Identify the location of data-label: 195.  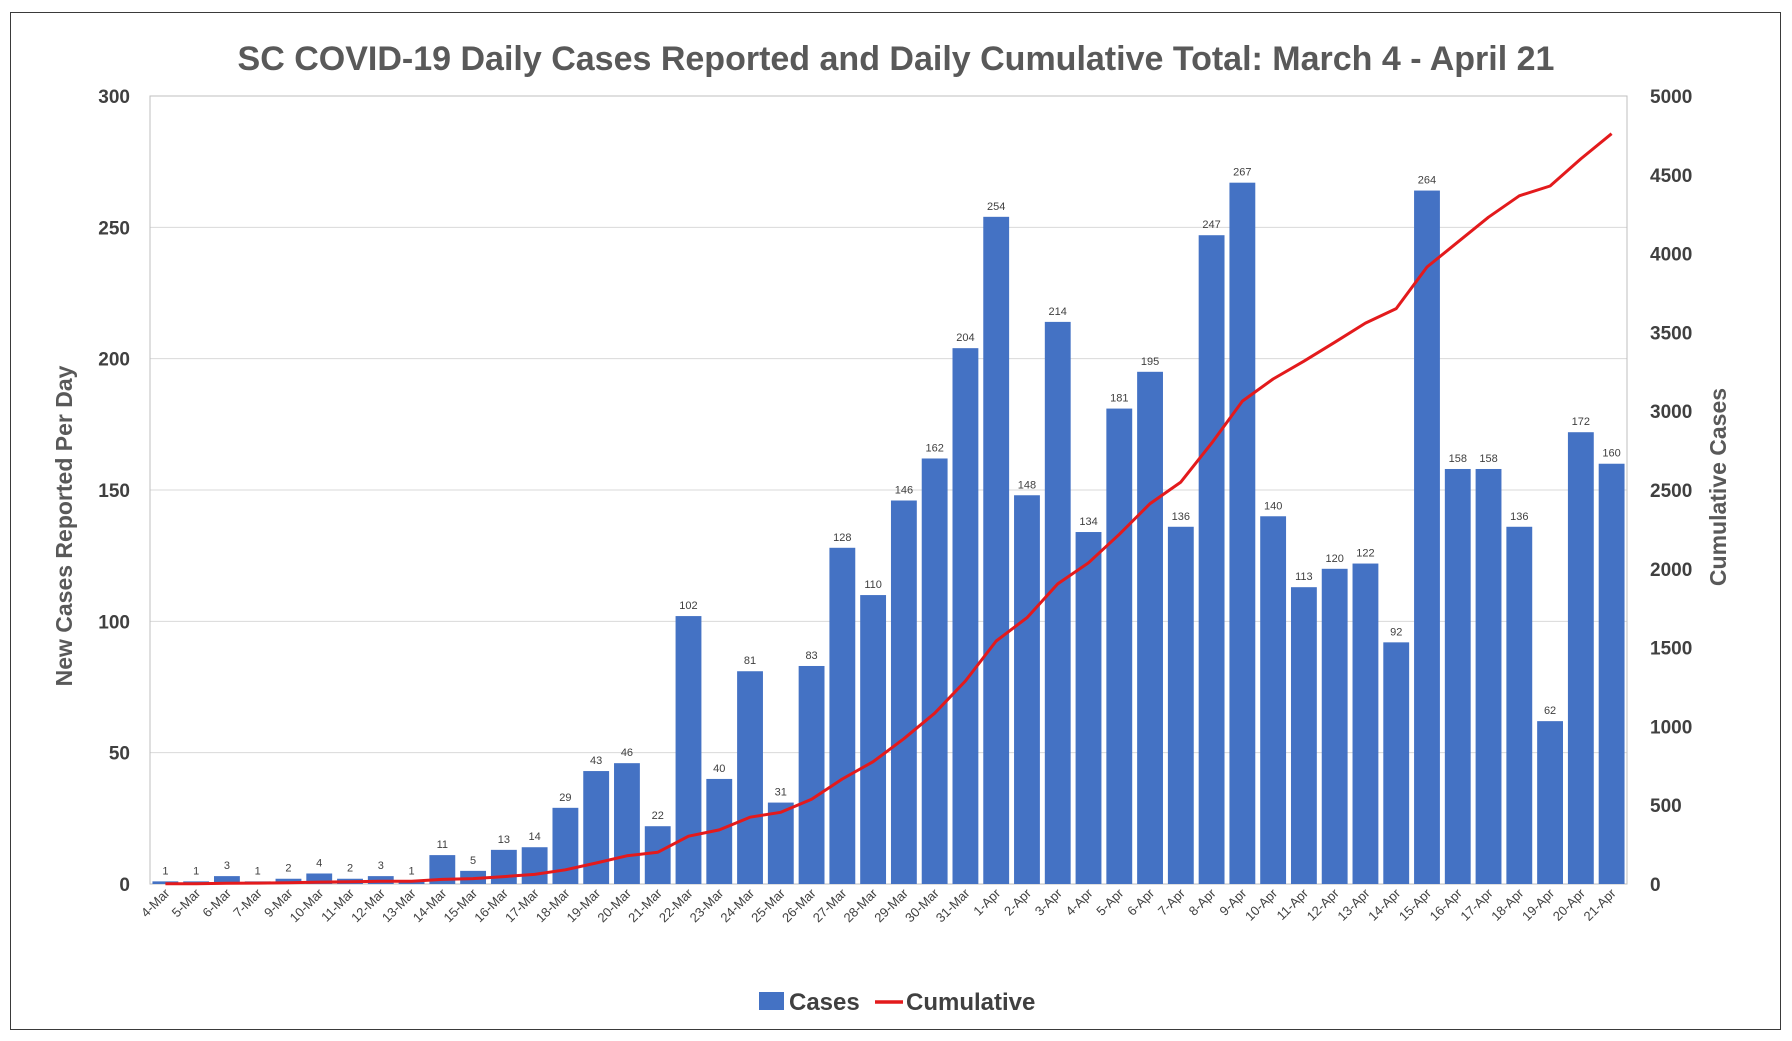
(1150, 362).